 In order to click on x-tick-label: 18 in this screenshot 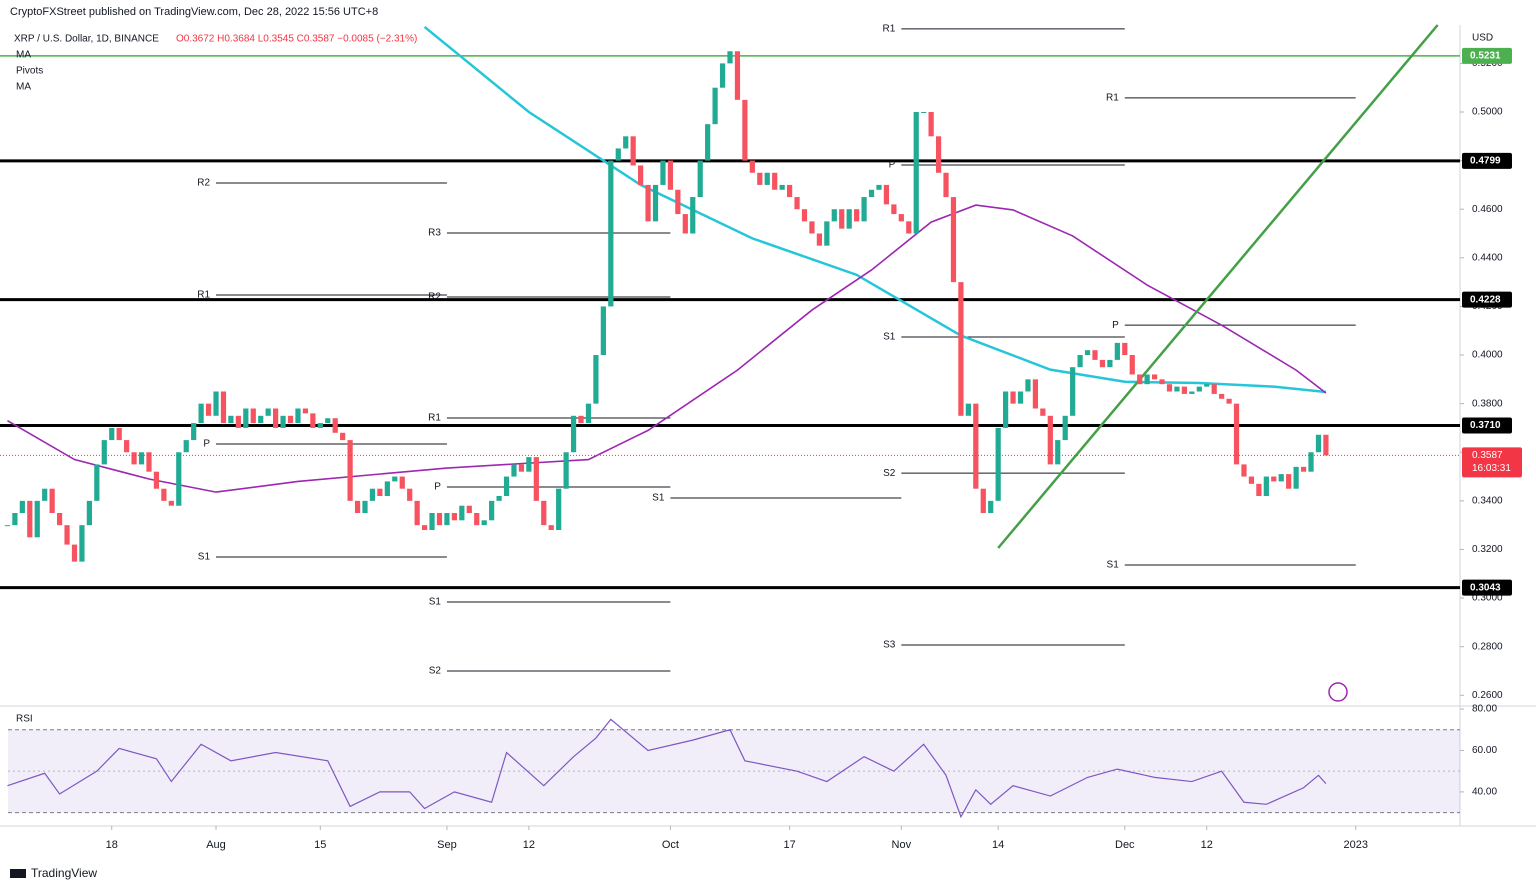, I will do `click(112, 845)`.